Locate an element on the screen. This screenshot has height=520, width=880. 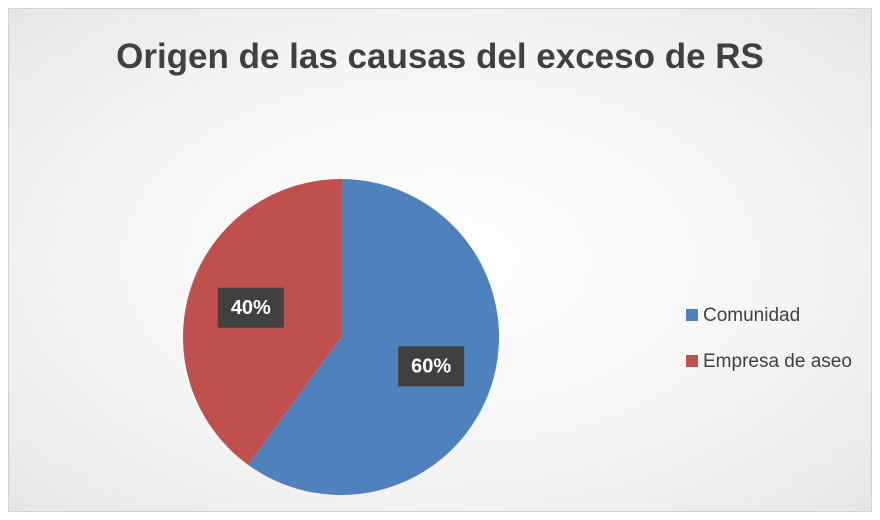
data-label: 40% is located at coordinates (251, 308).